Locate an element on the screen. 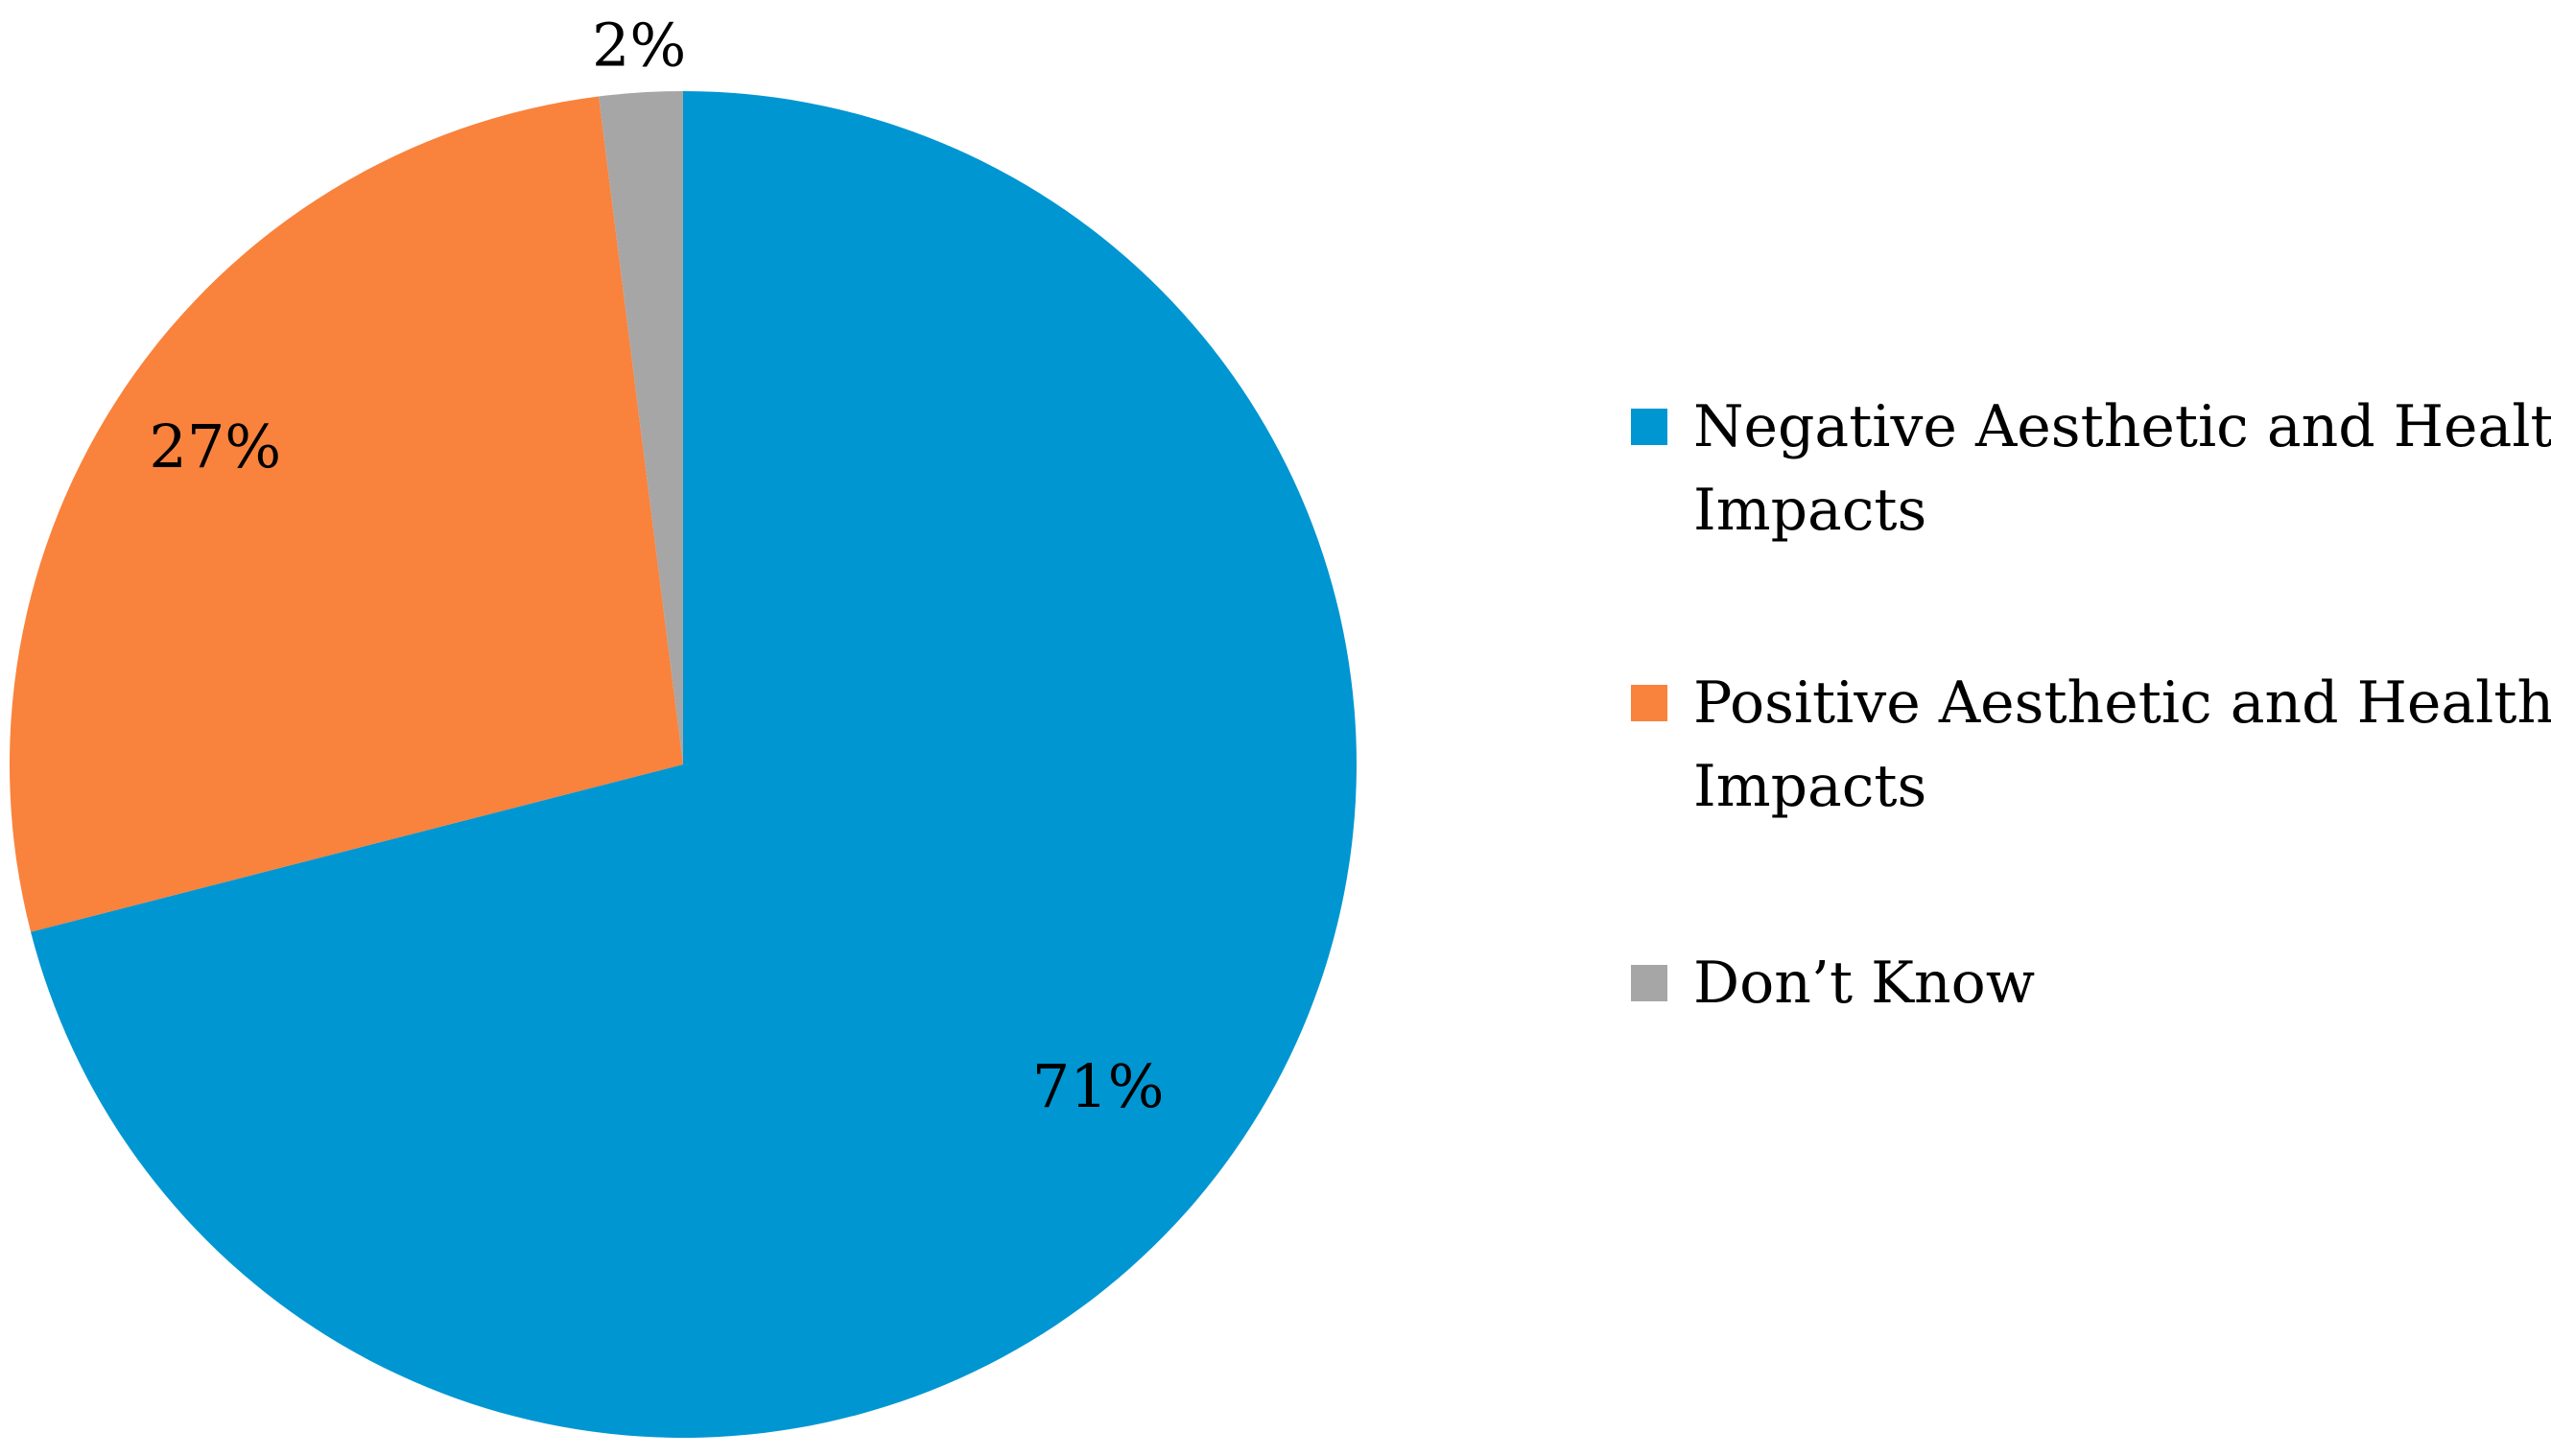  data-label: 71% is located at coordinates (1099, 1086).